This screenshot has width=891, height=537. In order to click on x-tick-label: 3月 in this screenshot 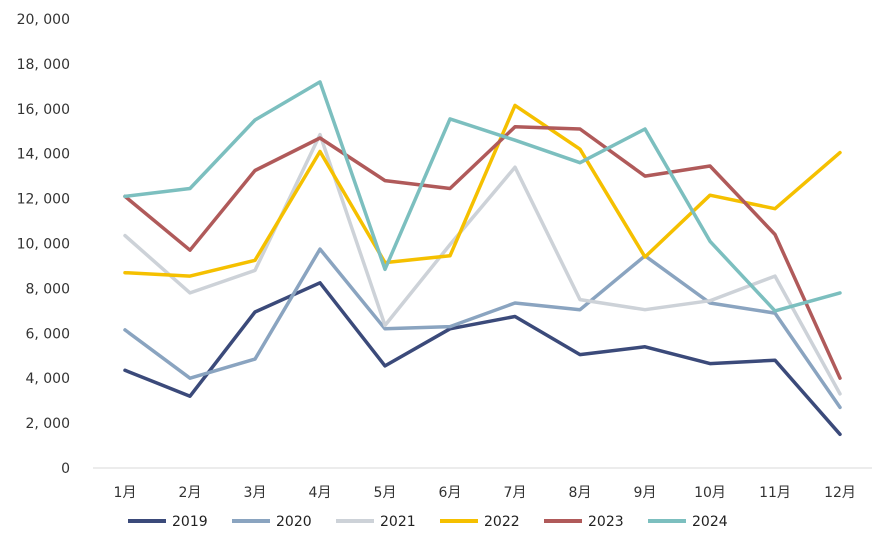, I will do `click(255, 493)`.